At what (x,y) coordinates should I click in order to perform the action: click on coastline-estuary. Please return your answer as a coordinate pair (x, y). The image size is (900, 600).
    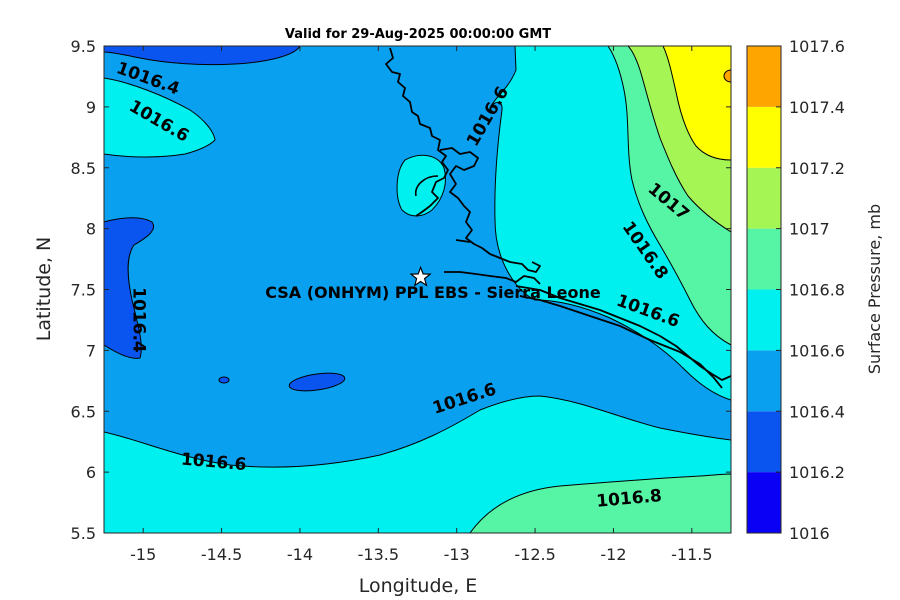
    Looking at the image, I should click on (490, 210).